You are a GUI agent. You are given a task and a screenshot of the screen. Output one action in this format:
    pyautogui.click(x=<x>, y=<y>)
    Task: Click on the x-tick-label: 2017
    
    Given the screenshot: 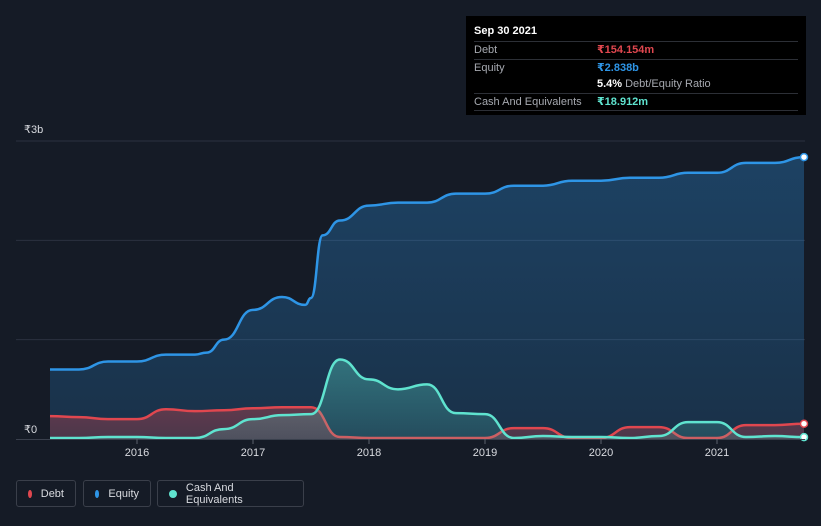 What is the action you would take?
    pyautogui.click(x=253, y=453)
    